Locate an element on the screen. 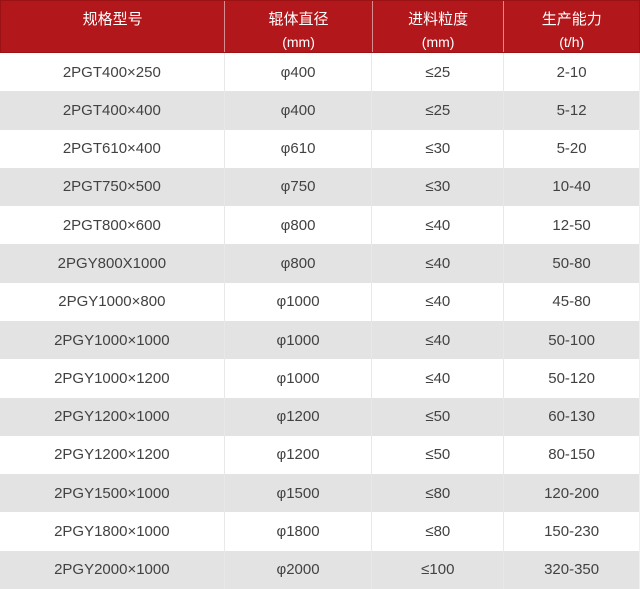 Image resolution: width=640 pixels, height=589 pixels. table-row: 2PGY1200×1000 φ1200 ≤50 60-130 is located at coordinates (319, 416).